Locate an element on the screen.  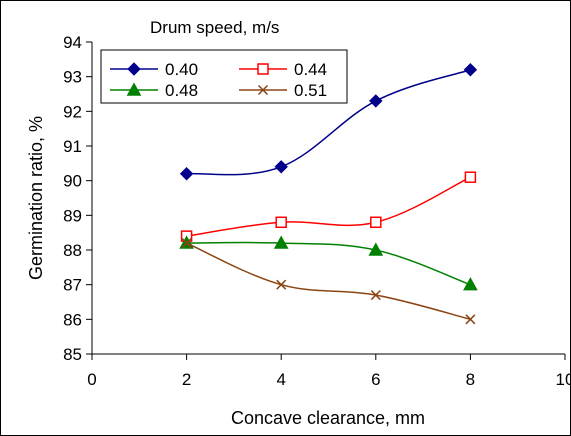
series-0.40 is located at coordinates (328, 122).